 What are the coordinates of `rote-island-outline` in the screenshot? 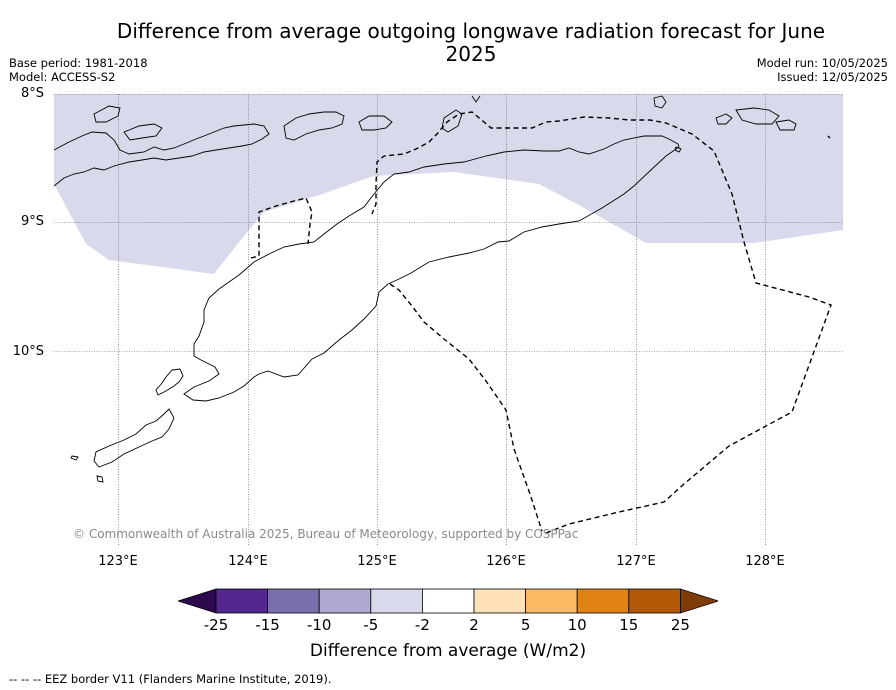 It's located at (134, 438).